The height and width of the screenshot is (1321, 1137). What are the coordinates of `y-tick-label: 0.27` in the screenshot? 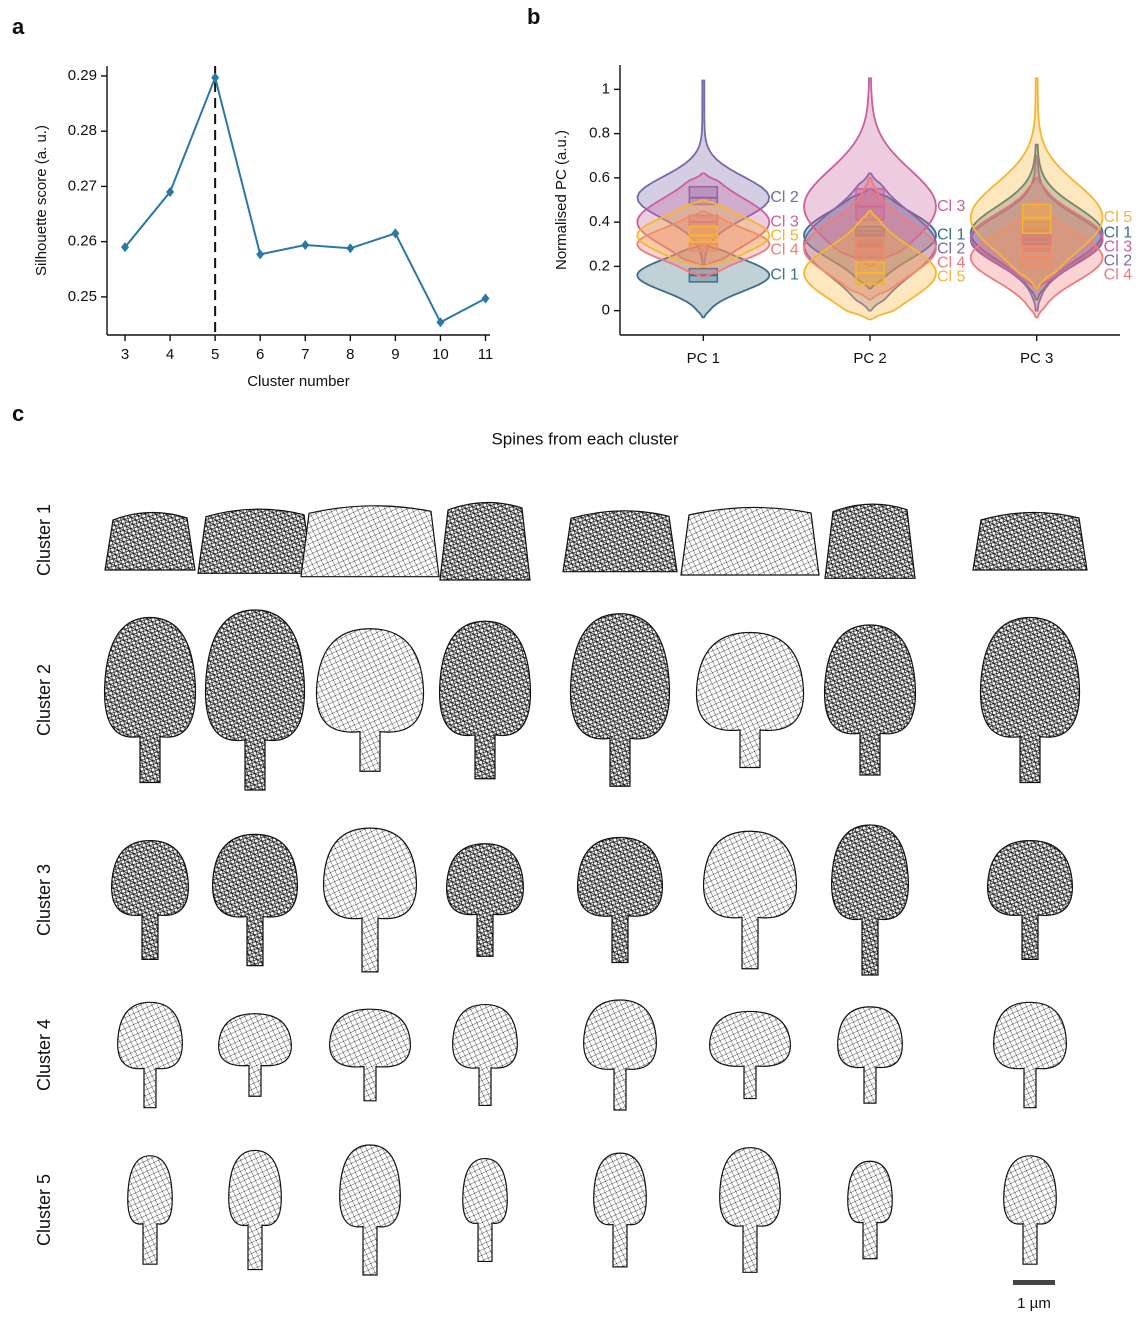 It's located at (82, 185).